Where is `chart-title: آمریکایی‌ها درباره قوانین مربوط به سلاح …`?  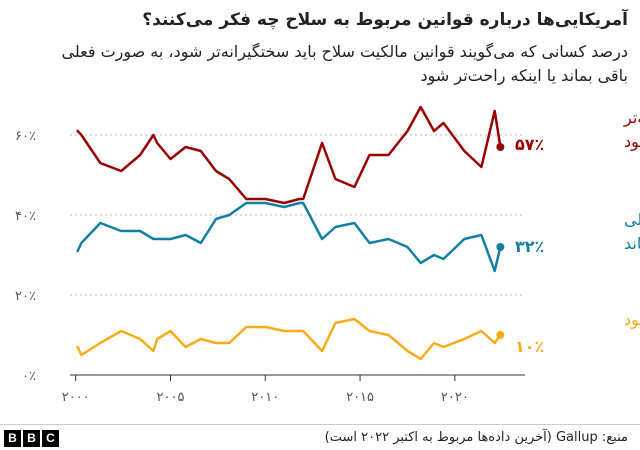 chart-title: آمریکایی‌ها درباره قوانین مربوط به سلاح … is located at coordinates (385, 20).